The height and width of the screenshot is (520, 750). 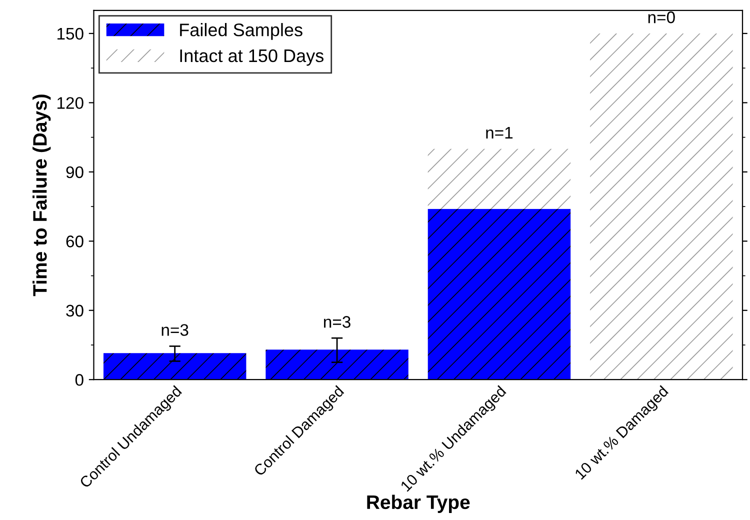 What do you see at coordinates (70, 34) in the screenshot?
I see `y-tick-label: 150` at bounding box center [70, 34].